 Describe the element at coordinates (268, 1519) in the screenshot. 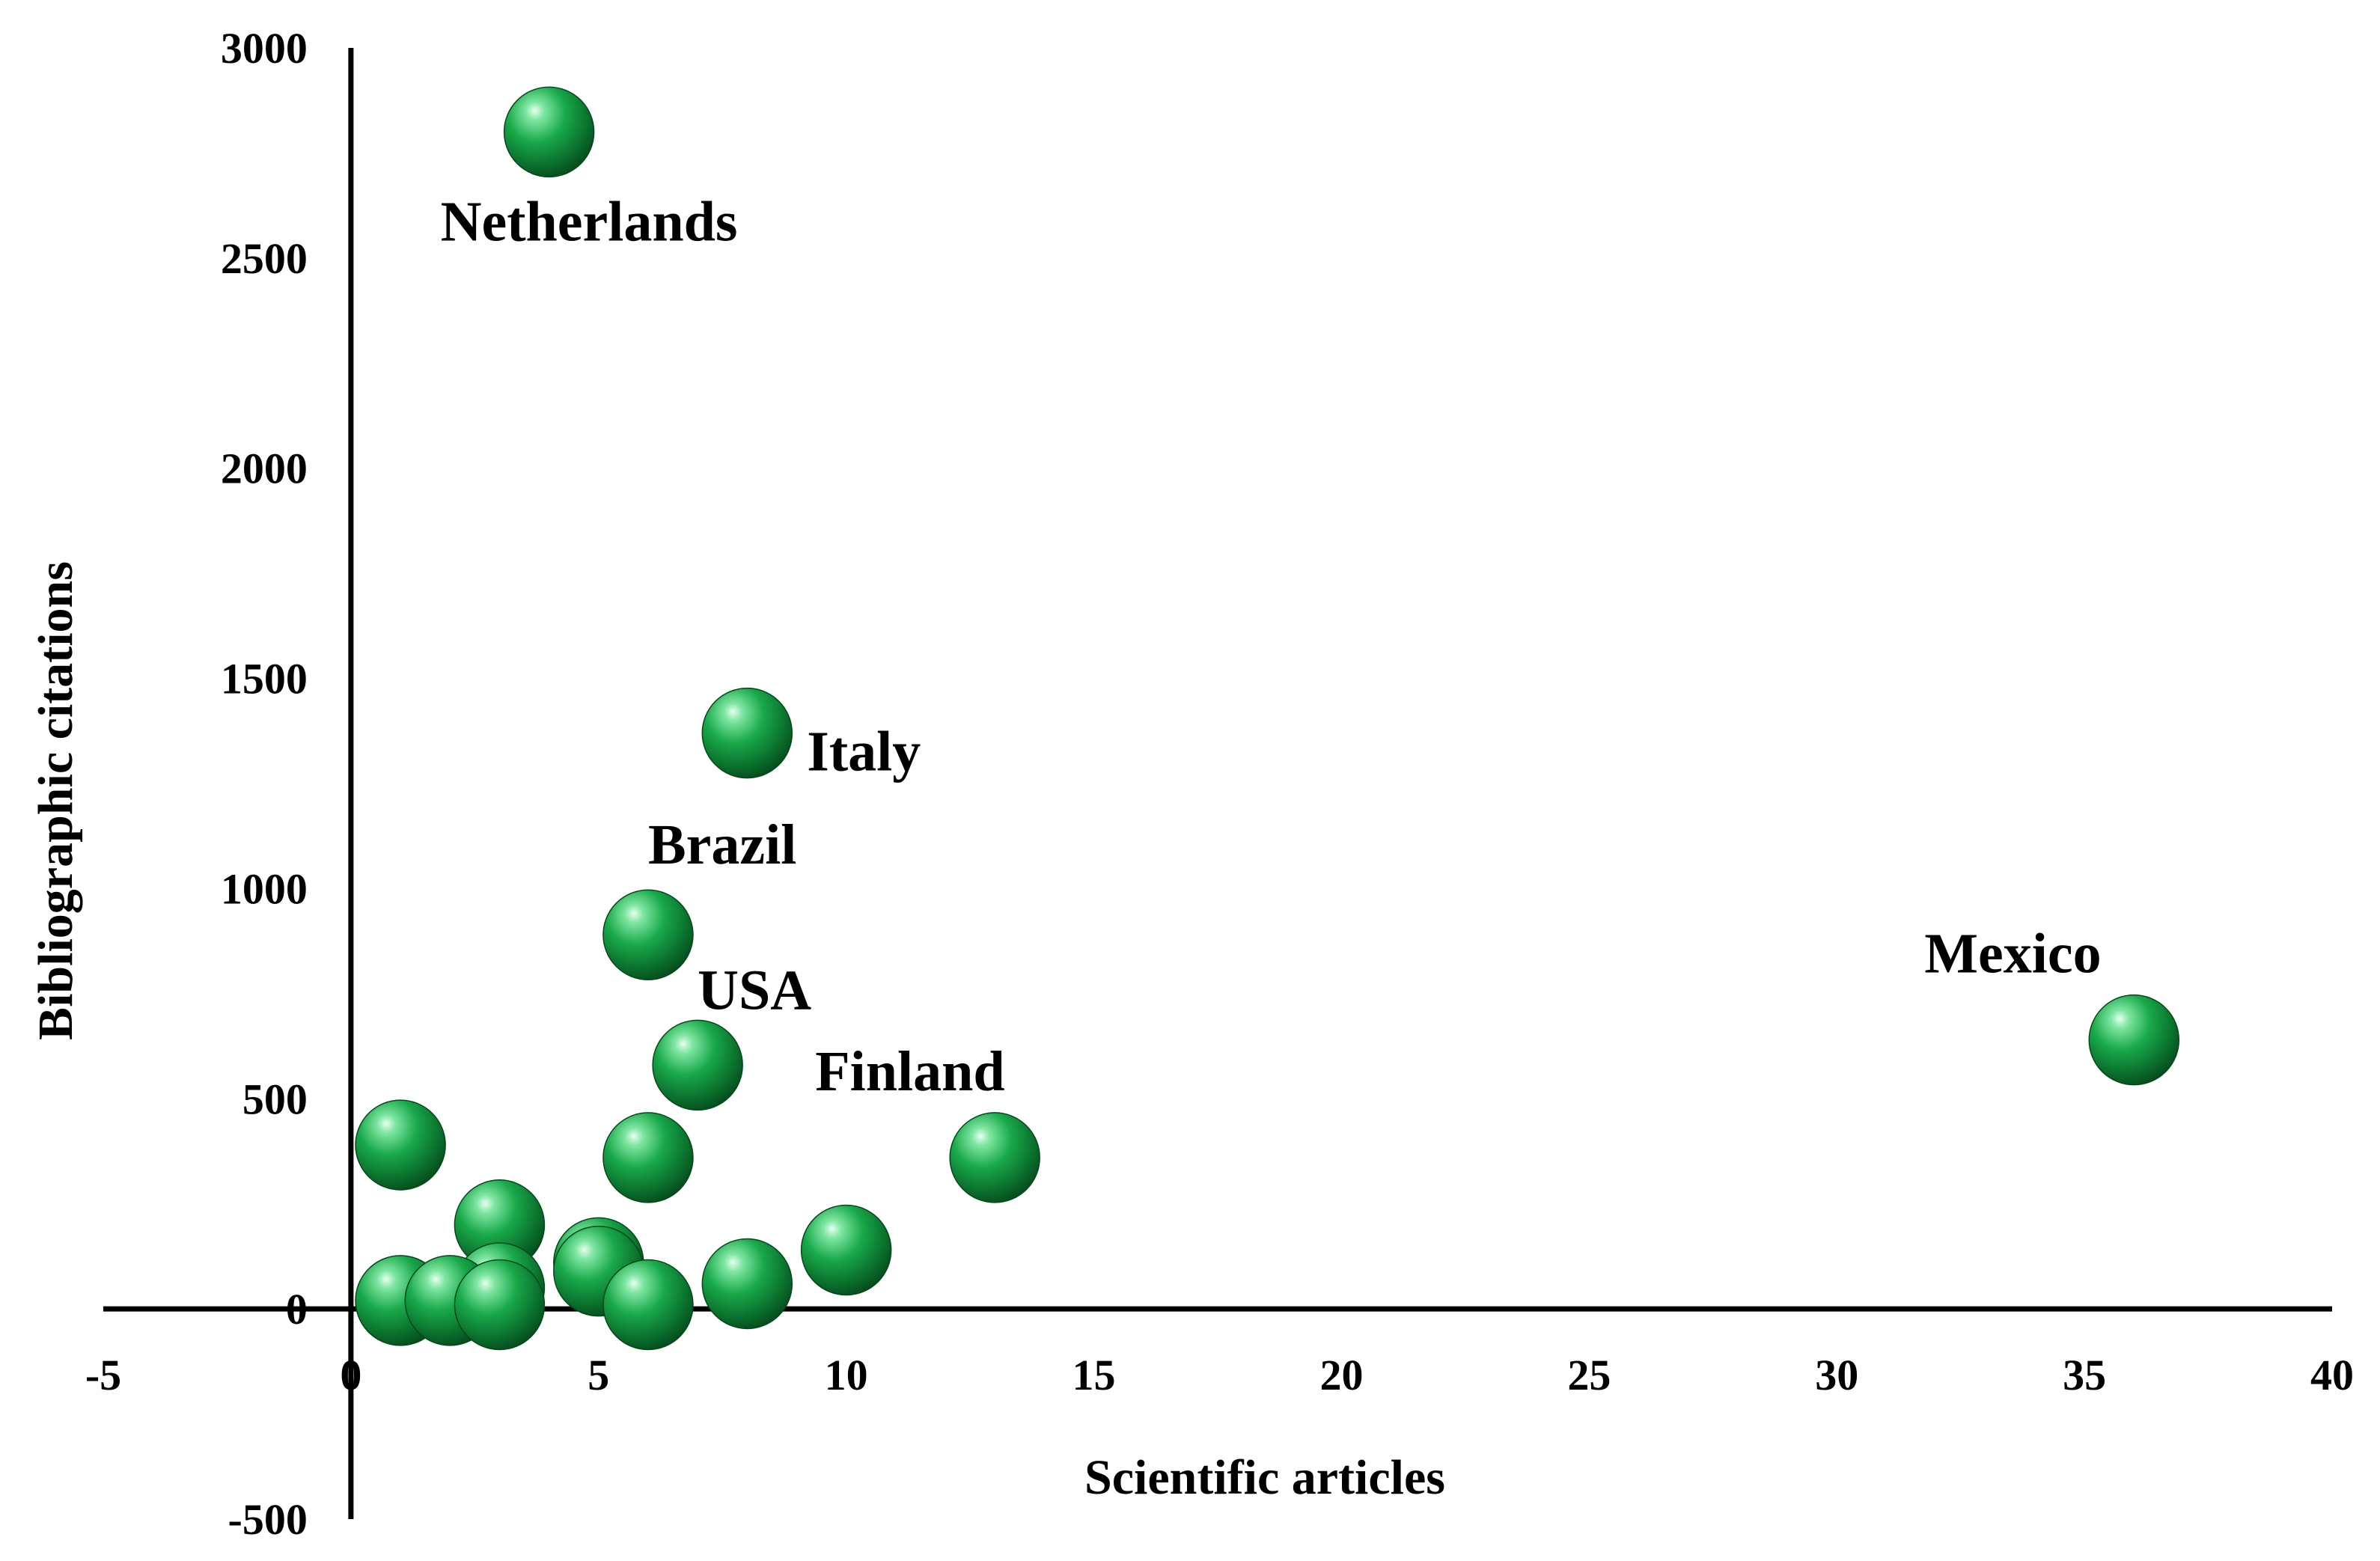

I see `y-tick-label: -500` at that location.